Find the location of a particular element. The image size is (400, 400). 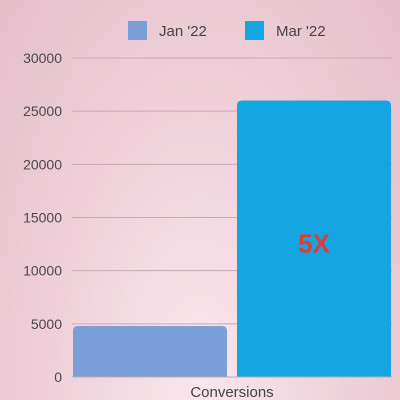

legend-label: Mar '22 is located at coordinates (301, 31).